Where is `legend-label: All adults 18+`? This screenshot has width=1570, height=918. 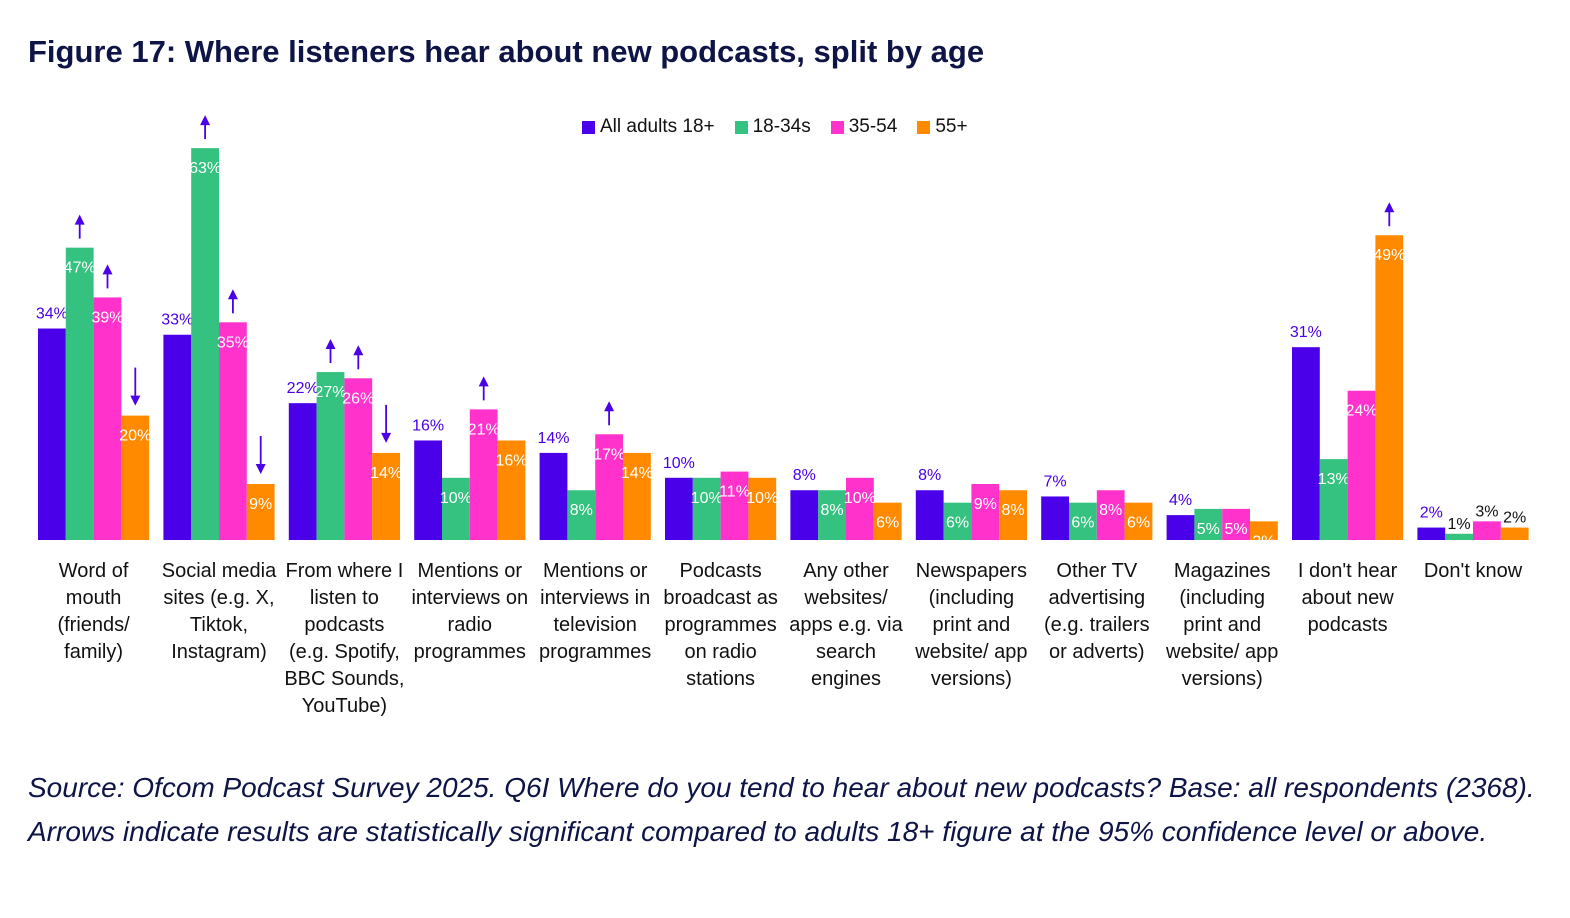
legend-label: All adults 18+ is located at coordinates (657, 126).